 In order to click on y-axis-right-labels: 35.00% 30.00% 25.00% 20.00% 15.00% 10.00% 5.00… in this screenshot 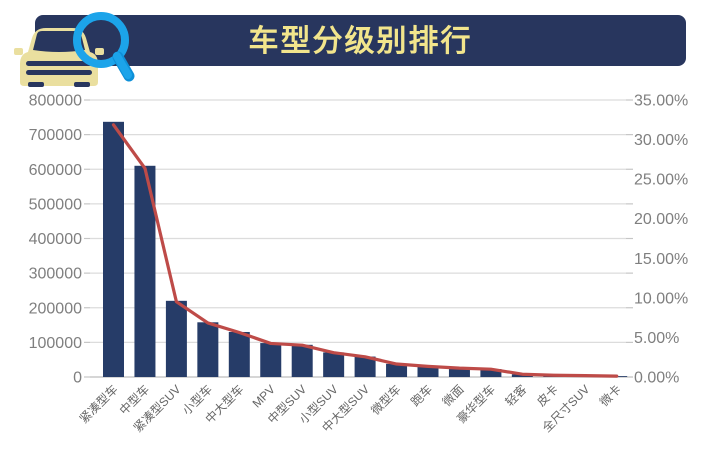, I will do `click(661, 240)`.